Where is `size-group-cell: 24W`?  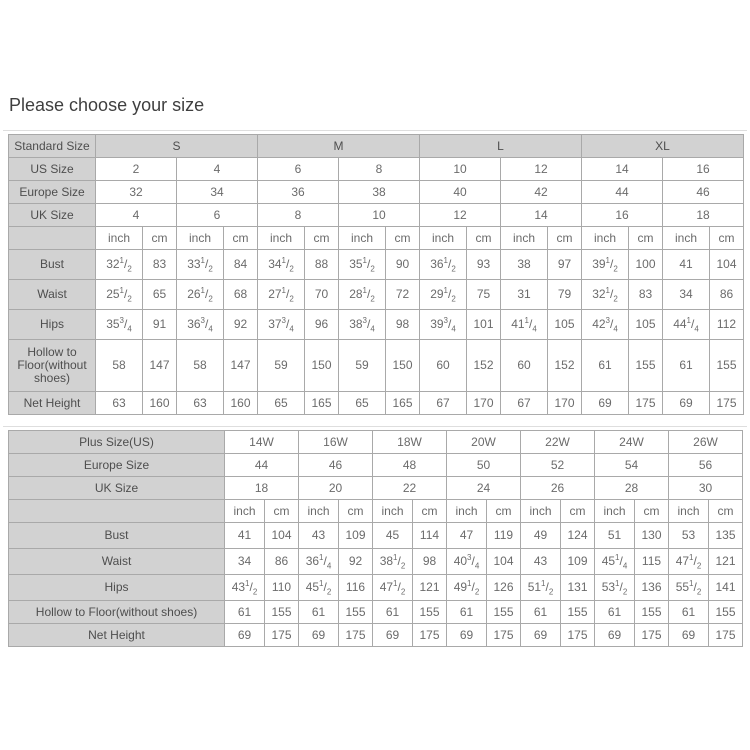
size-group-cell: 24W is located at coordinates (631, 442).